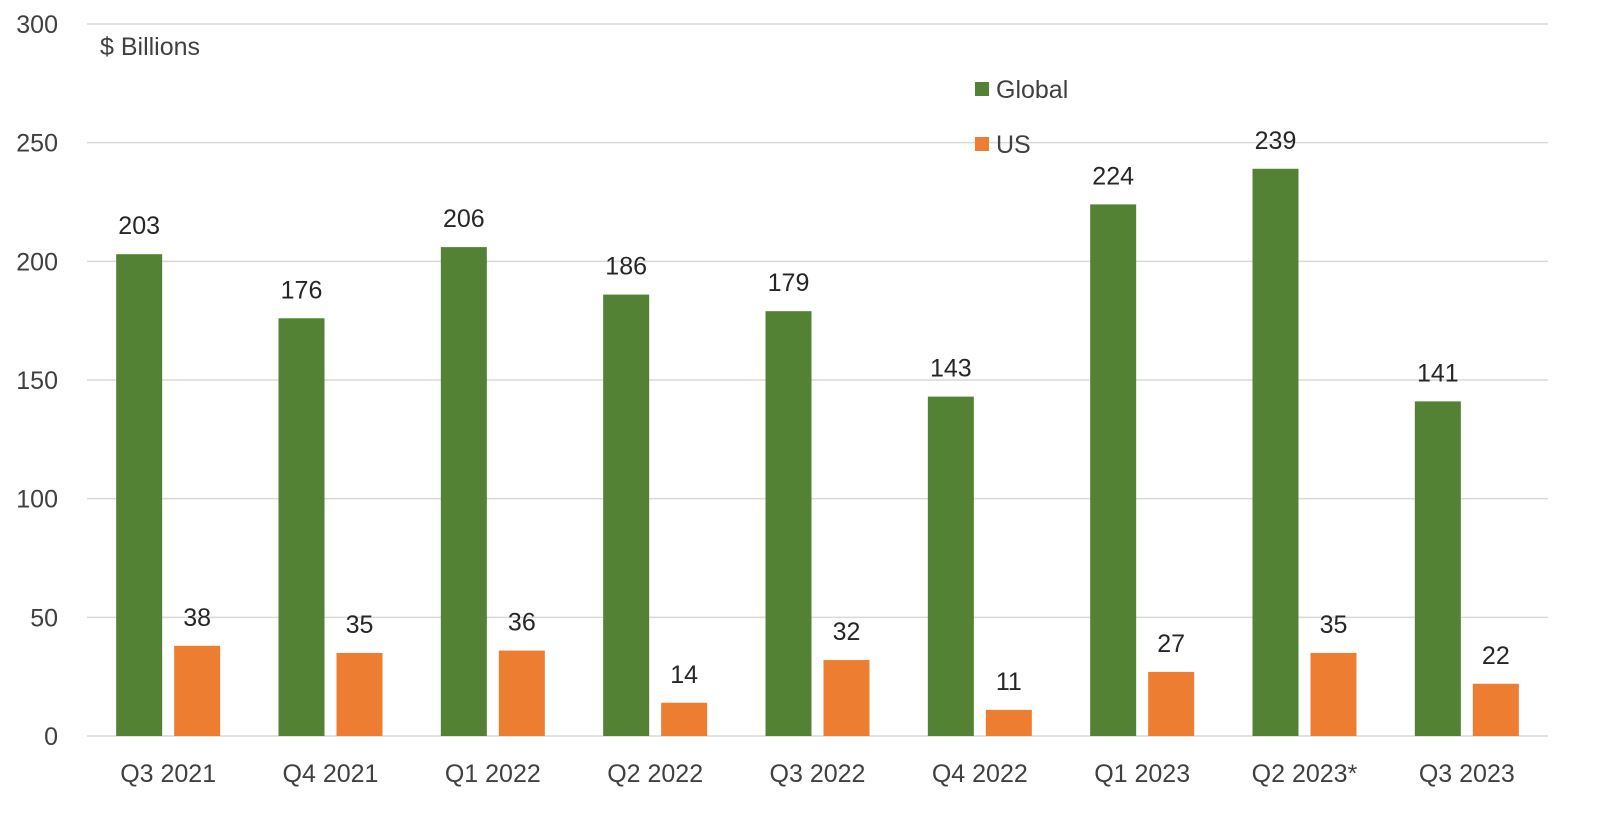  I want to click on y-tick-label-50: 50, so click(44, 618).